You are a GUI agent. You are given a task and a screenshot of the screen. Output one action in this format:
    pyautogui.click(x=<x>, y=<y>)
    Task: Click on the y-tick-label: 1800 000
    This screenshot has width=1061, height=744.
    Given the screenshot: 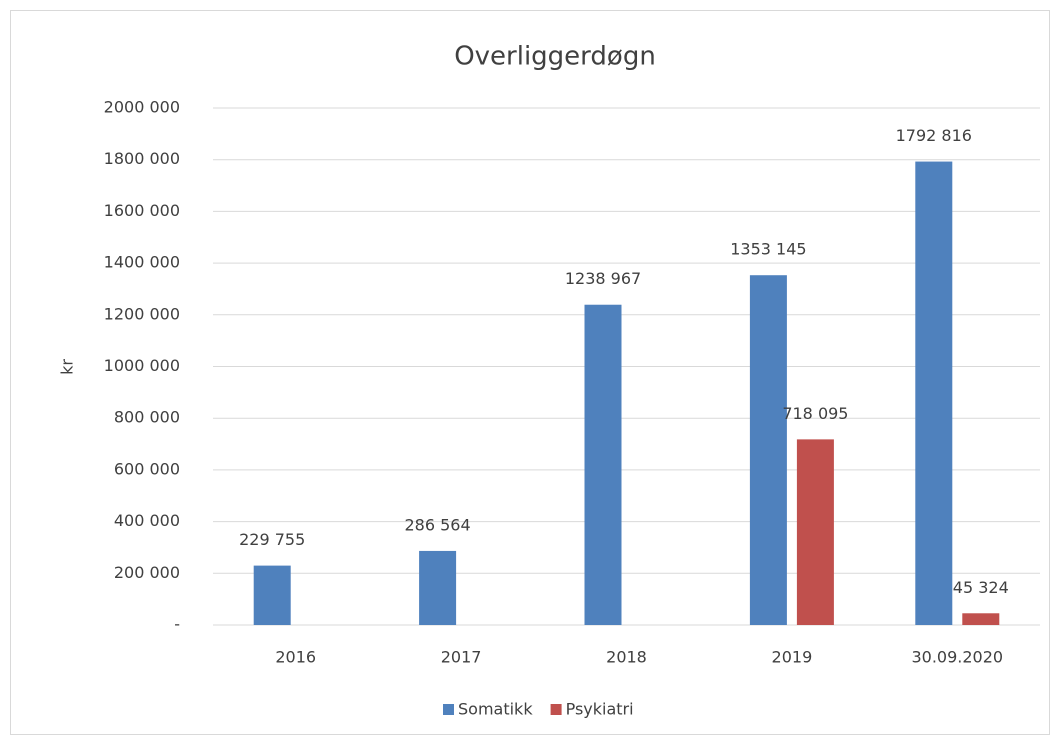 What is the action you would take?
    pyautogui.click(x=142, y=158)
    